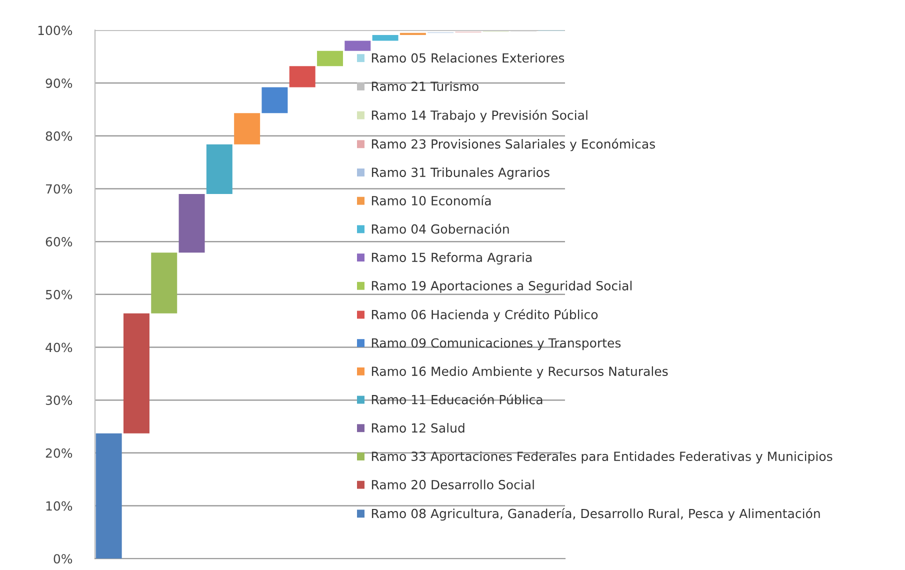 This screenshot has height=570, width=905. What do you see at coordinates (514, 145) in the screenshot?
I see `legend-label: Ramo 23 Provisiones Salariales y Económicas` at bounding box center [514, 145].